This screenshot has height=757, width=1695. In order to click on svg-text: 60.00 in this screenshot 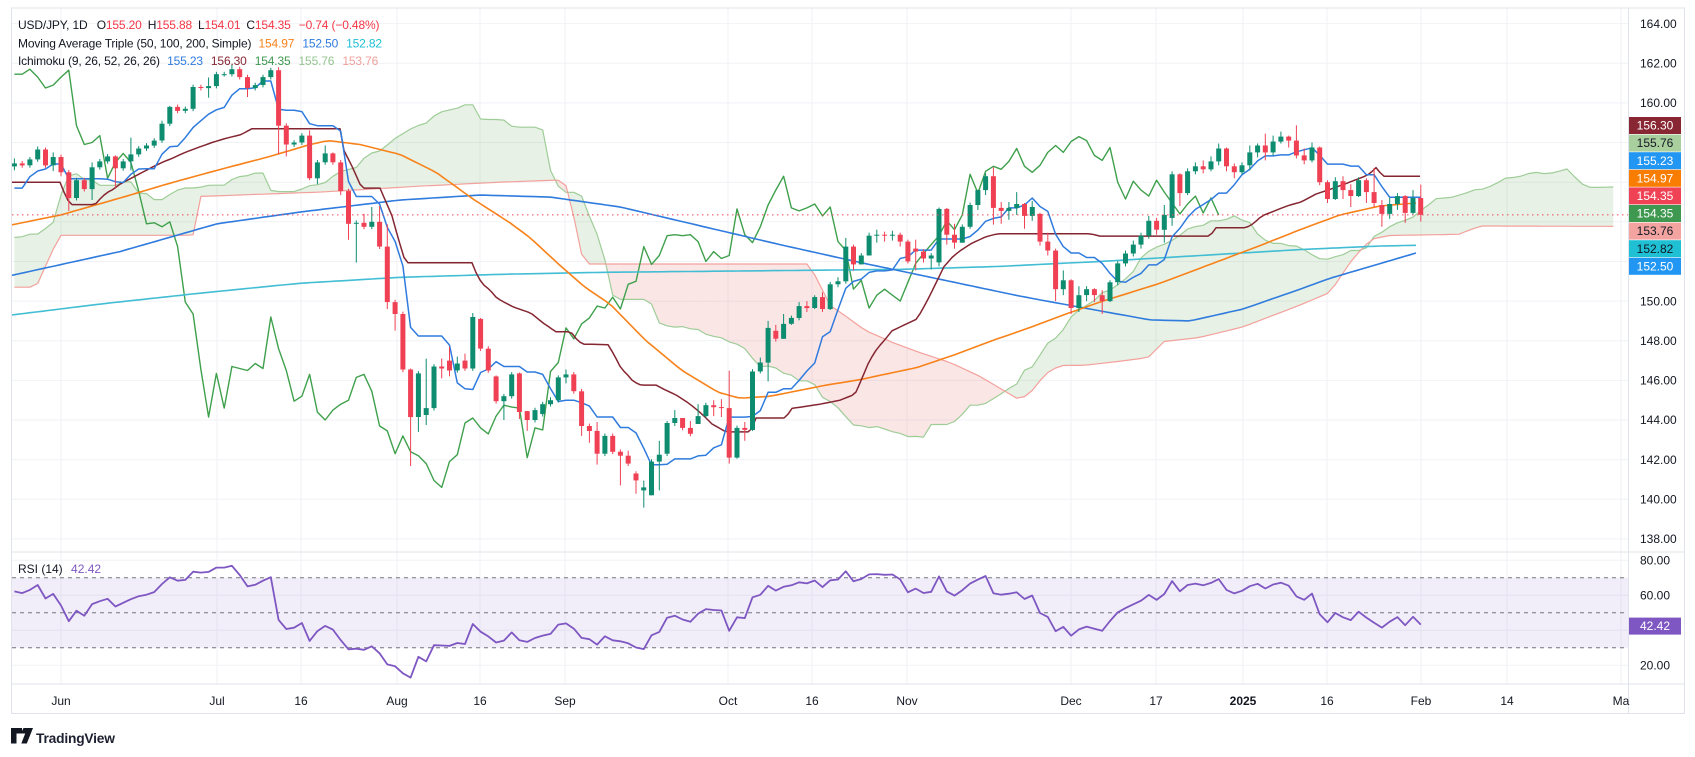, I will do `click(1655, 596)`.